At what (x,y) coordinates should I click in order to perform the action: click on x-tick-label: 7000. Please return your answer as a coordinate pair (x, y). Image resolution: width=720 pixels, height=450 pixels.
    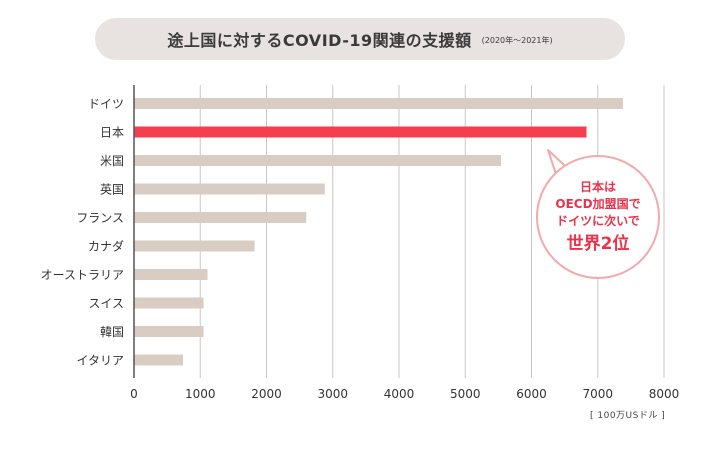
    Looking at the image, I should click on (597, 394).